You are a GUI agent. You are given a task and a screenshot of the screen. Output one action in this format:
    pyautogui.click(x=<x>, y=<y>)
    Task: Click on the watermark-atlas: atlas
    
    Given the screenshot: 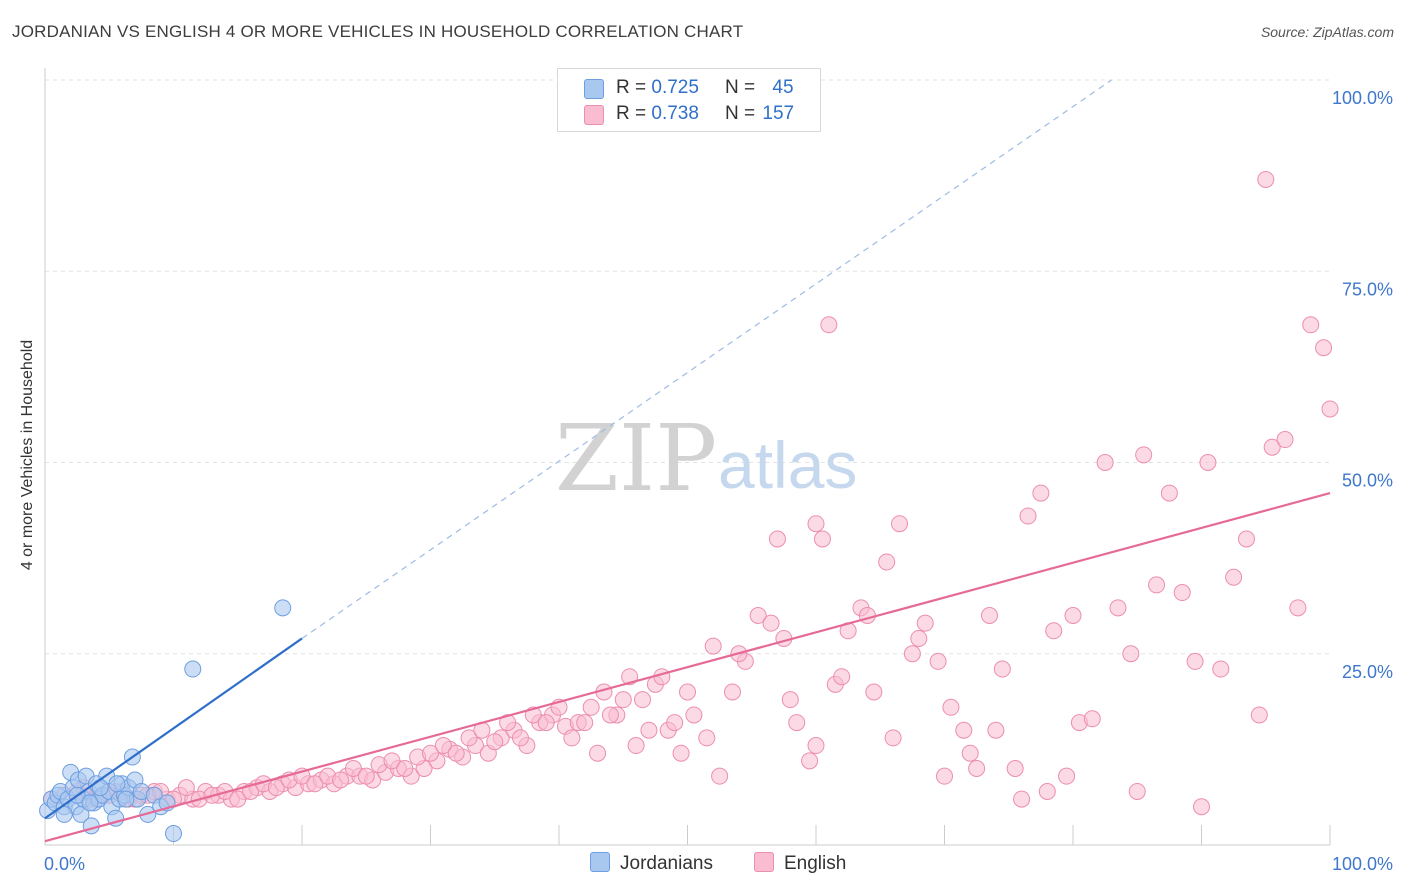 What is the action you would take?
    pyautogui.click(x=787, y=465)
    